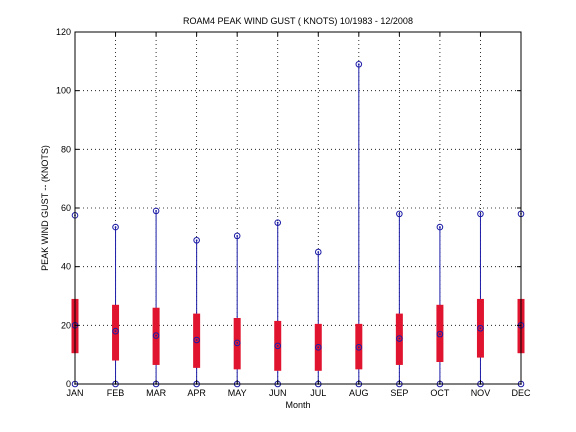 The width and height of the screenshot is (576, 432). I want to click on x-tick-label: APR, so click(196, 393).